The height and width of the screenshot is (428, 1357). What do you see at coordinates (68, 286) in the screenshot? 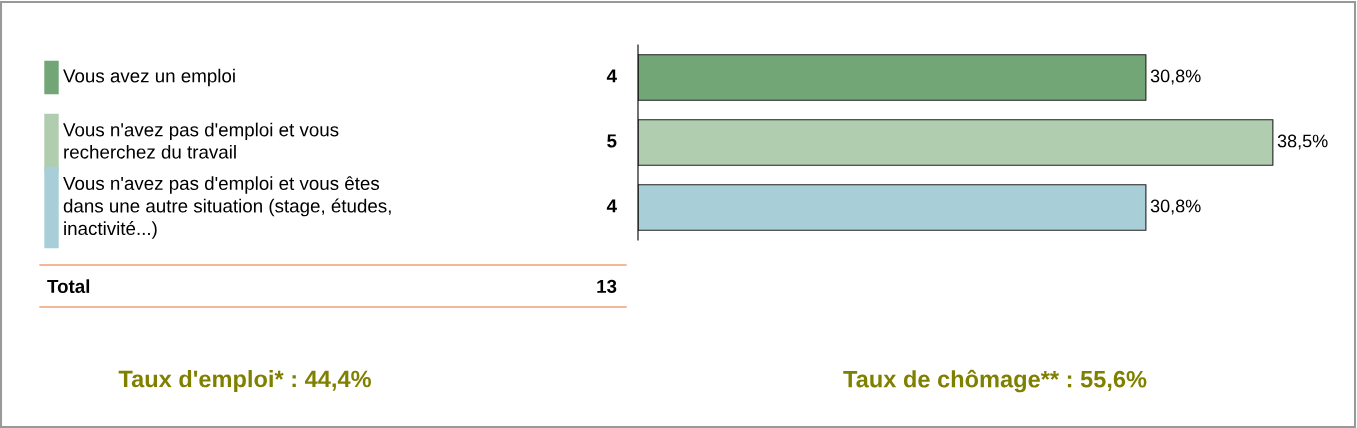
I see `text: Total` at bounding box center [68, 286].